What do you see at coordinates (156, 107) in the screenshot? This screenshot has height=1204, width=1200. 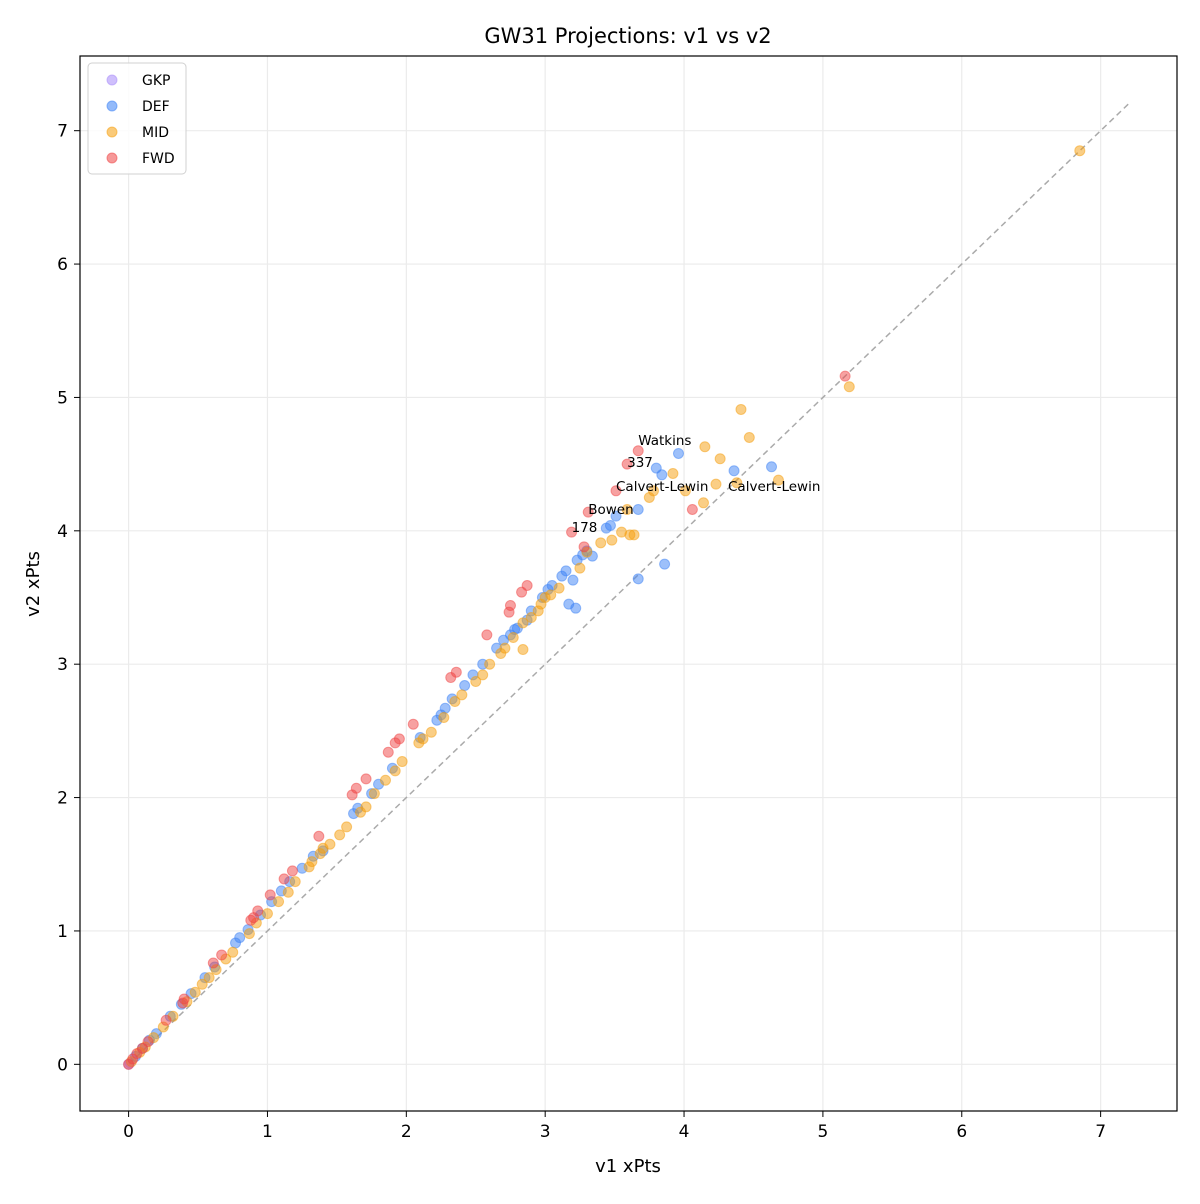 I see `legend-label: DEF` at bounding box center [156, 107].